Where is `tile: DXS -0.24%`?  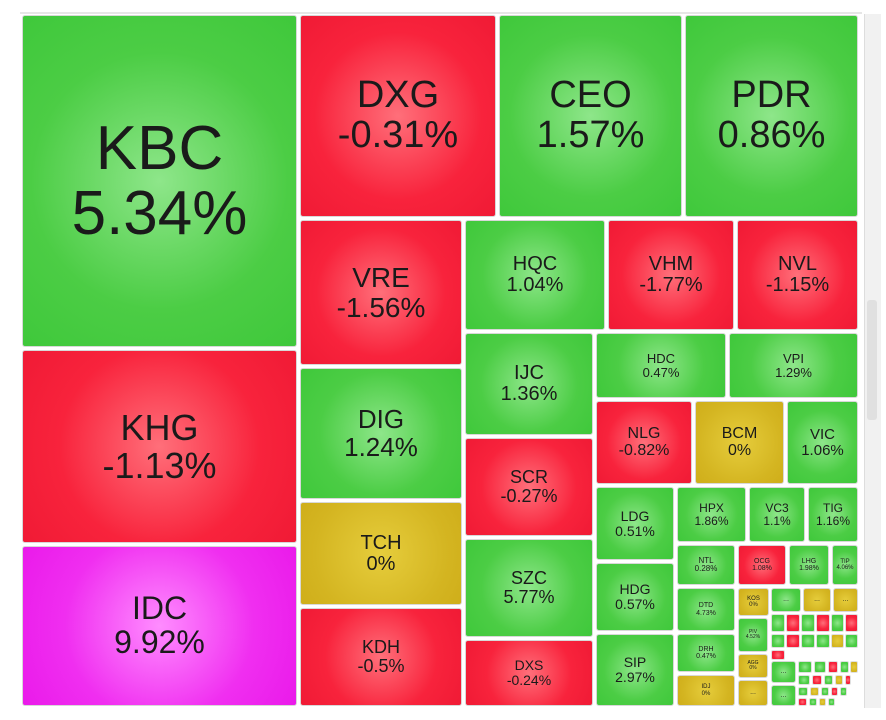
tile: DXS -0.24% is located at coordinates (529, 673).